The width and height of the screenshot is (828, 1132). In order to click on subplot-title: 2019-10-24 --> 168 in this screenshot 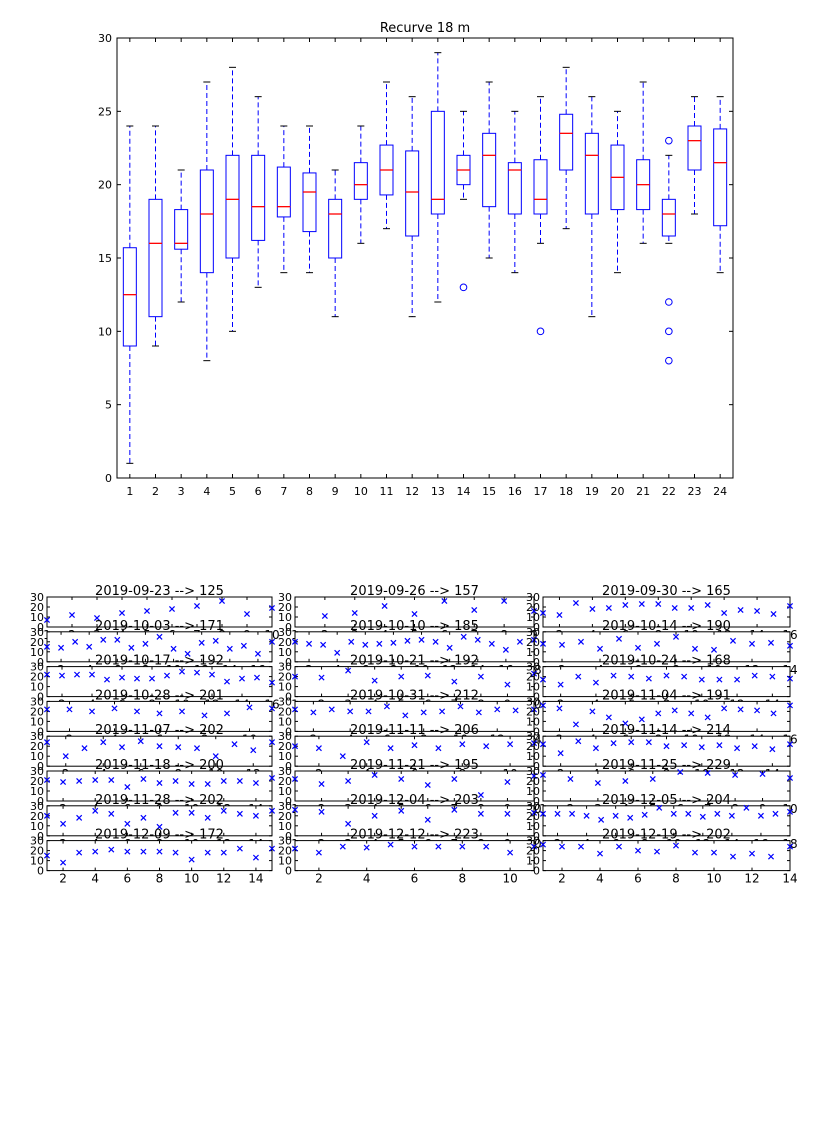, I will do `click(666, 661)`.